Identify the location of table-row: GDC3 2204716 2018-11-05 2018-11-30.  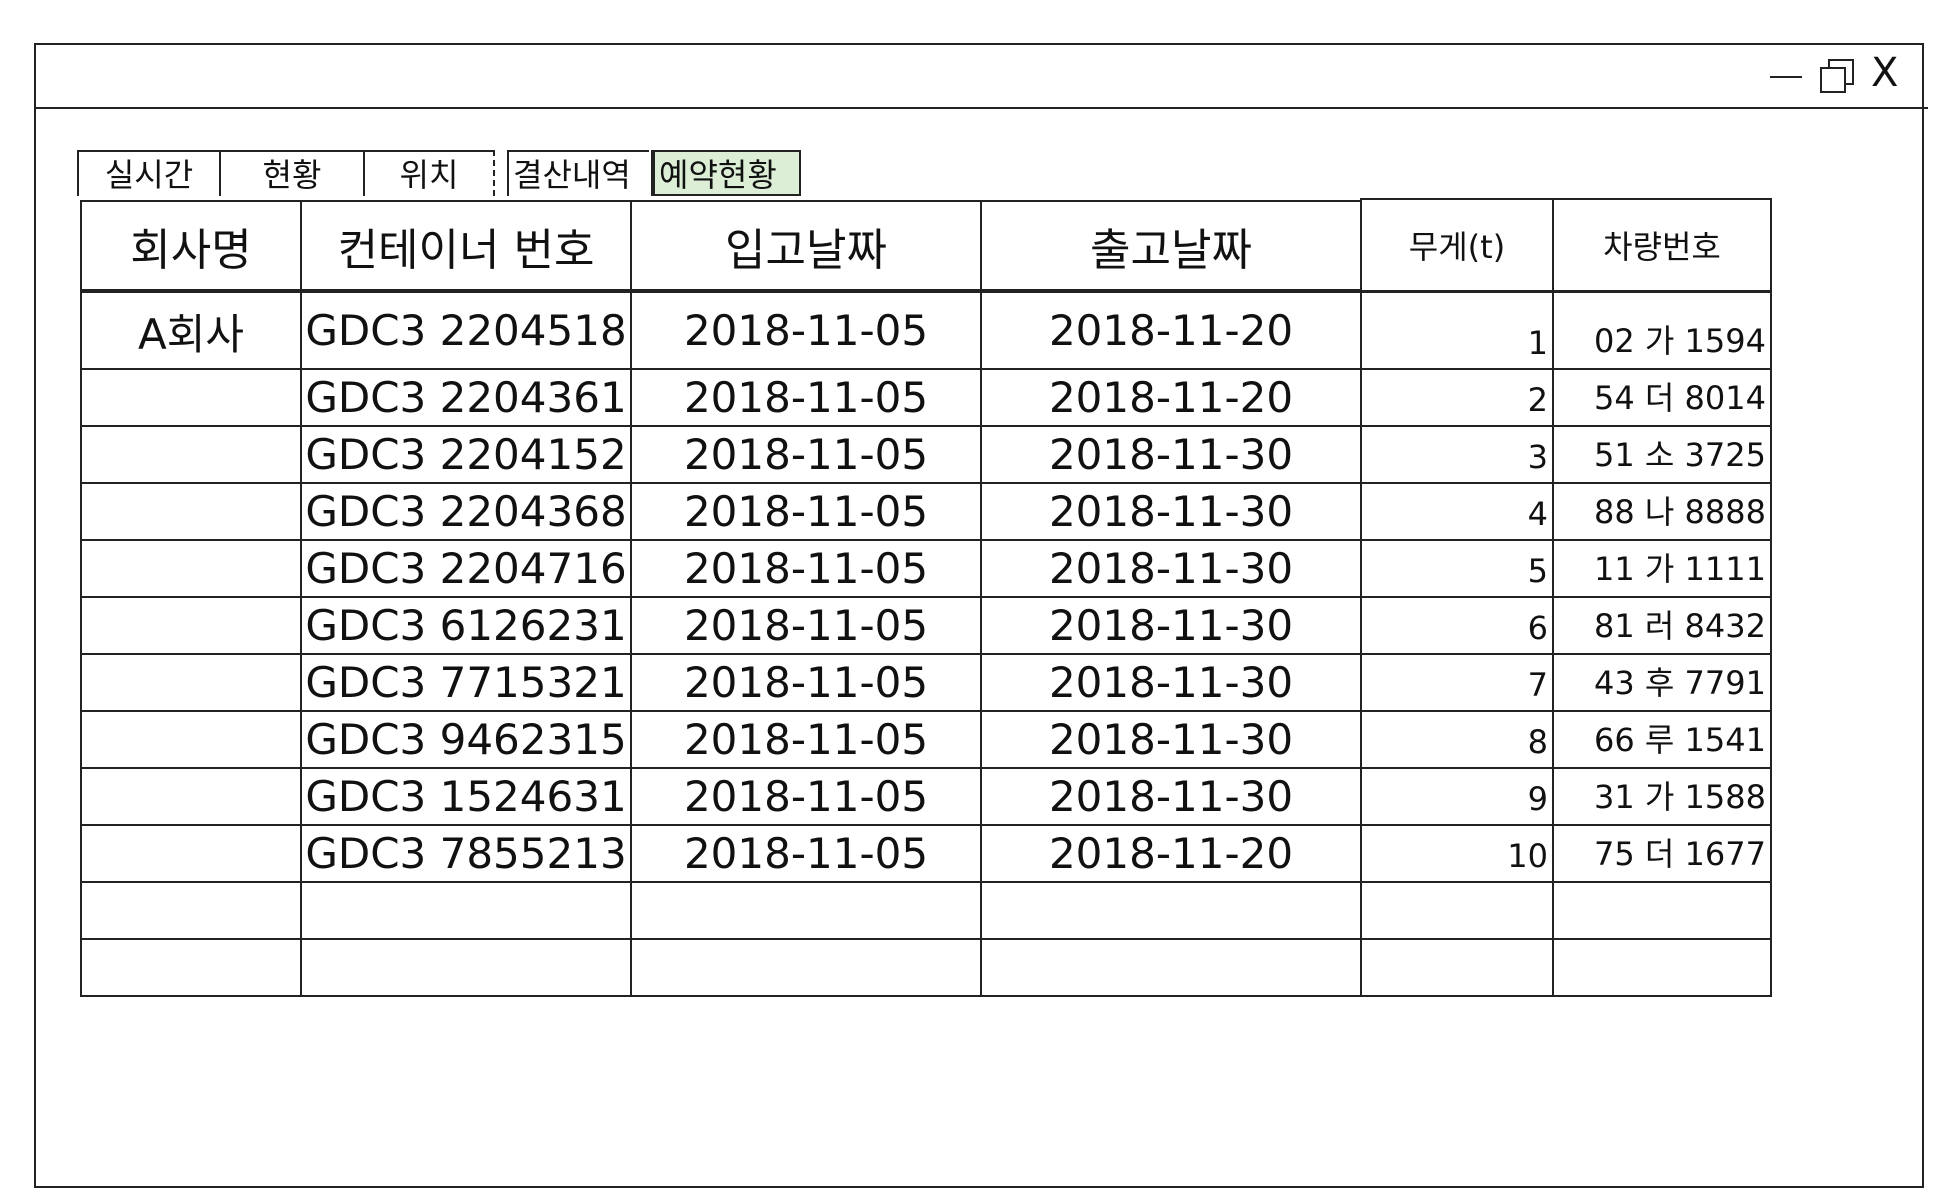
(721, 568).